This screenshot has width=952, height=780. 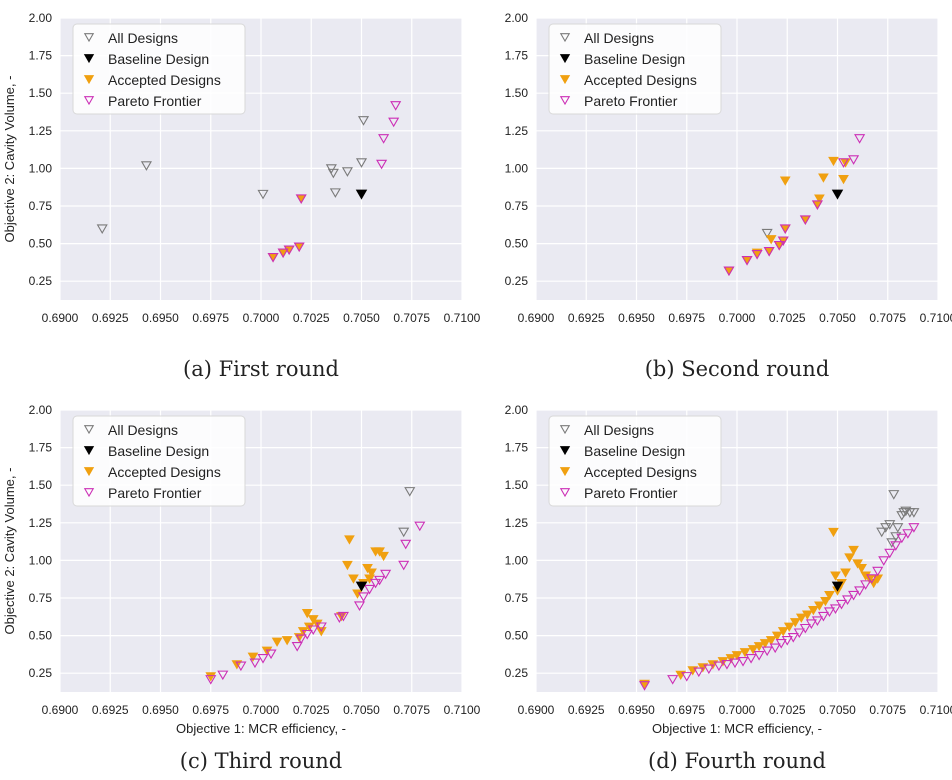 What do you see at coordinates (261, 761) in the screenshot?
I see `panel-caption: (c) Third round` at bounding box center [261, 761].